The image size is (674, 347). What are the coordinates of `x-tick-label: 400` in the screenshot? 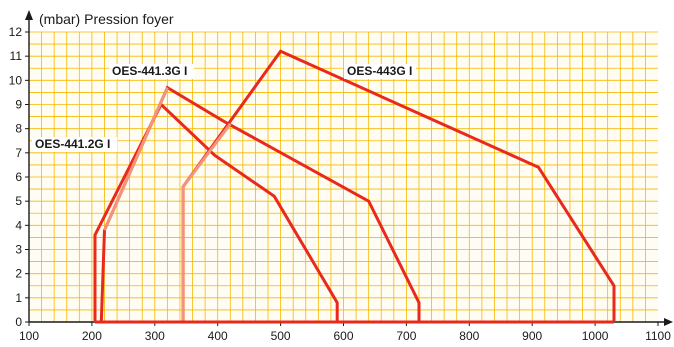 It's located at (218, 336).